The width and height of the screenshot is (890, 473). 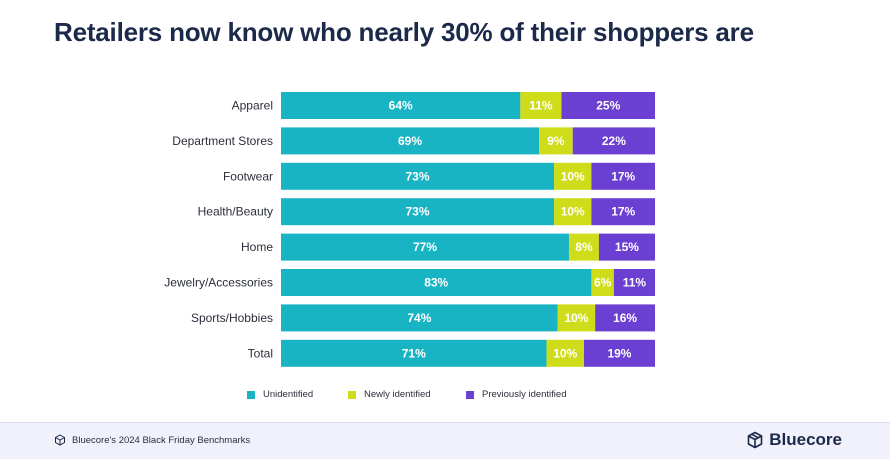 I want to click on bar-newly-identified-jewelry-accessories, so click(x=602, y=282).